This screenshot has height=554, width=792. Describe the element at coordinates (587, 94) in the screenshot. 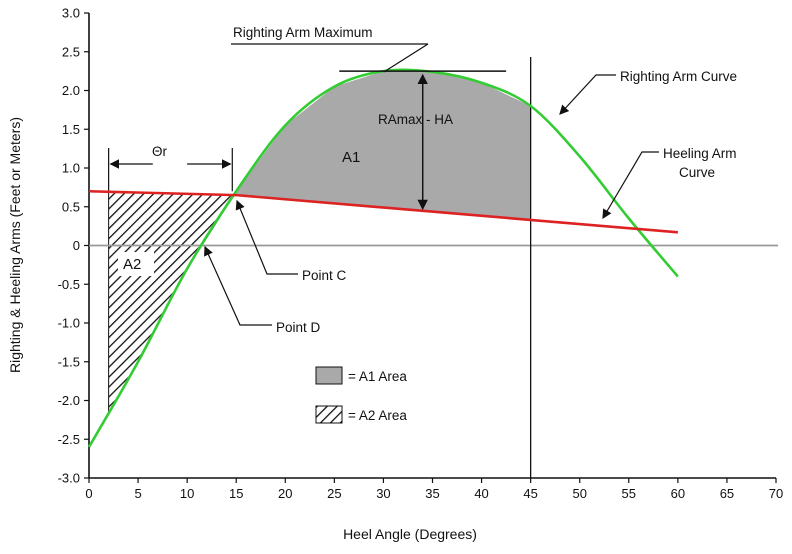

I see `righting-arm-curve-leader` at that location.